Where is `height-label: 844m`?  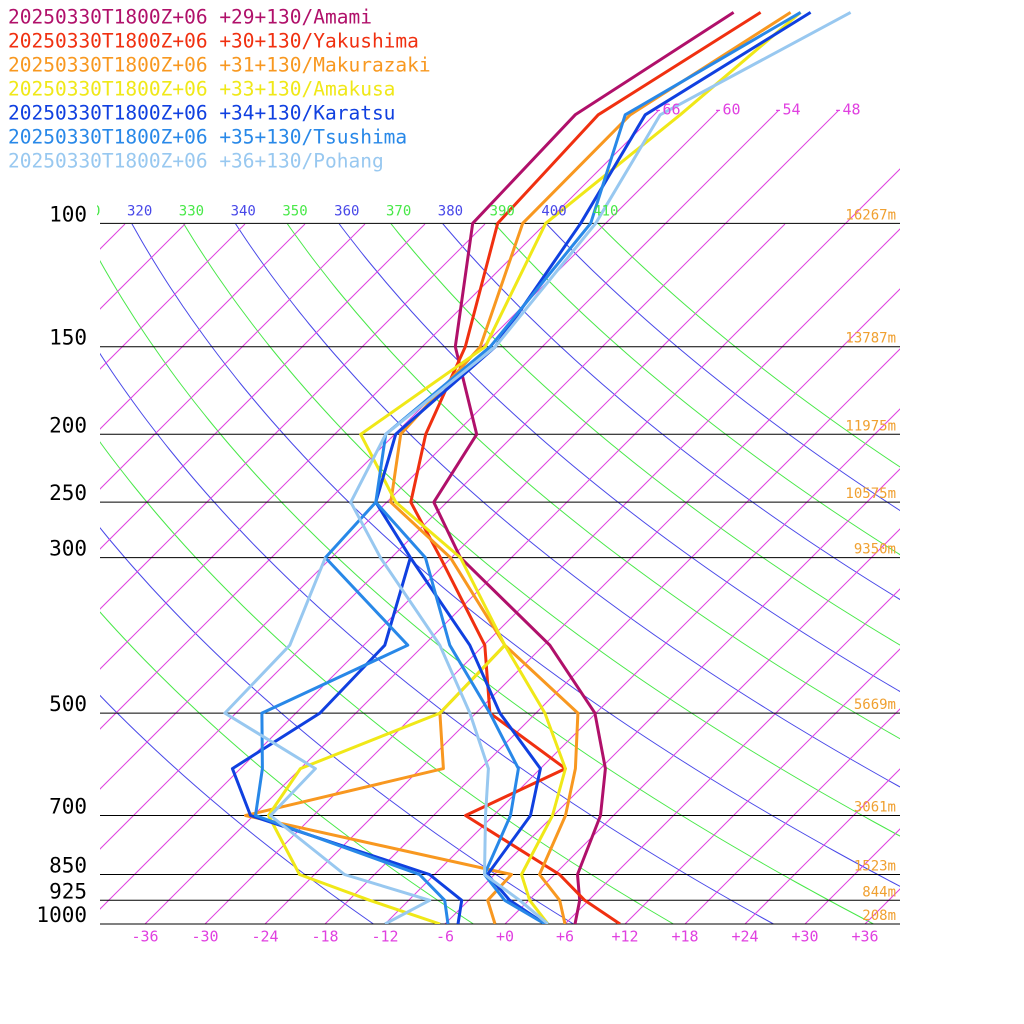 height-label: 844m is located at coordinates (879, 892).